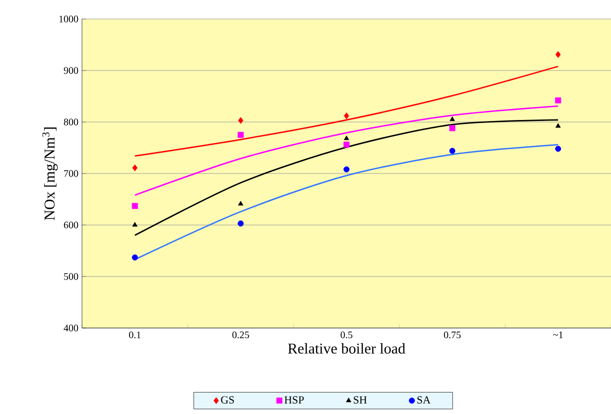 Image resolution: width=611 pixels, height=414 pixels. What do you see at coordinates (294, 400) in the screenshot?
I see `legend-label: HSP` at bounding box center [294, 400].